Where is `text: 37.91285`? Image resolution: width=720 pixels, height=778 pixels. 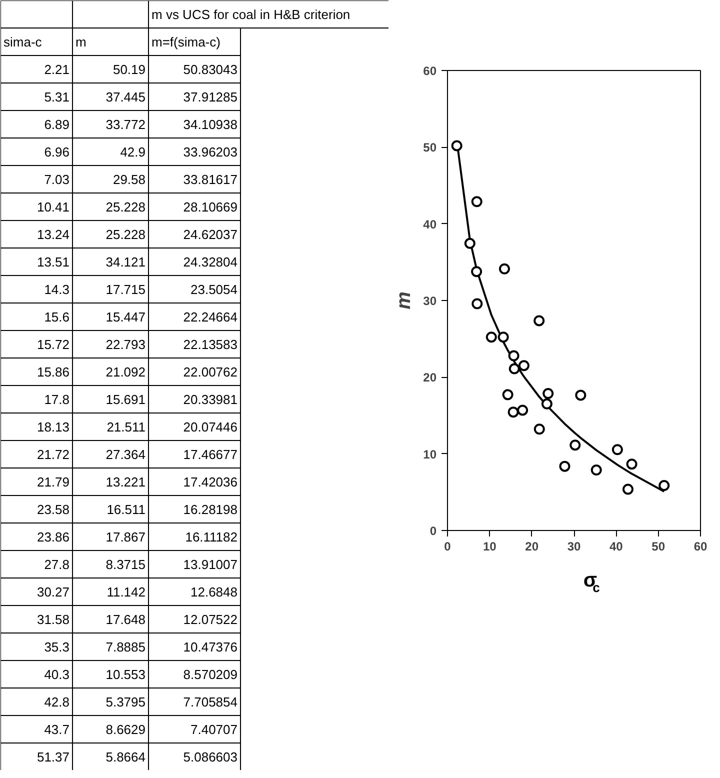
text: 37.91285 is located at coordinates (210, 96).